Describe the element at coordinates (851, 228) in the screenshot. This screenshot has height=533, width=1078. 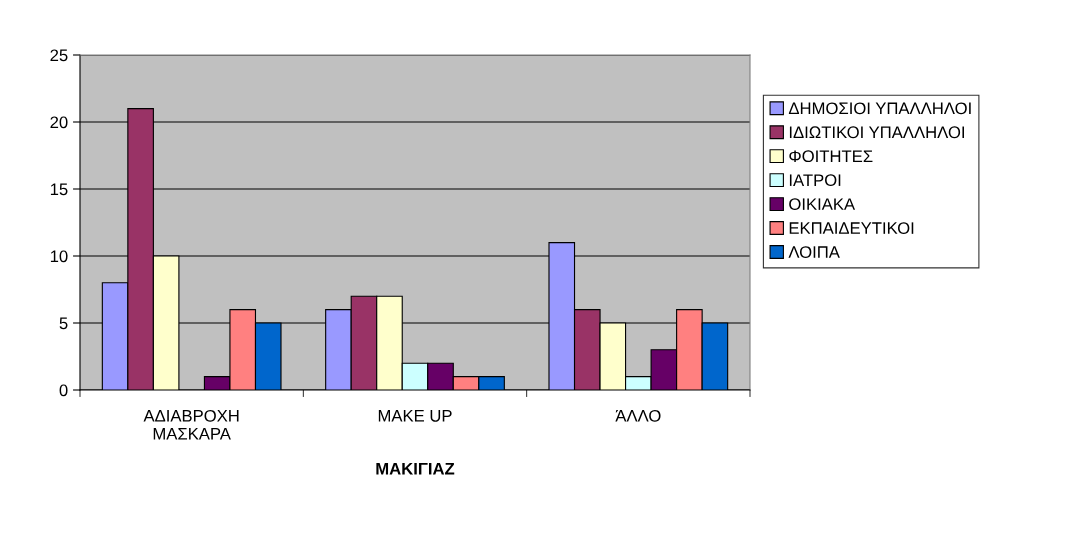
I see `legend-label: ΕΚΠΑΙΔΕΥΤΙΚΟΙ` at that location.